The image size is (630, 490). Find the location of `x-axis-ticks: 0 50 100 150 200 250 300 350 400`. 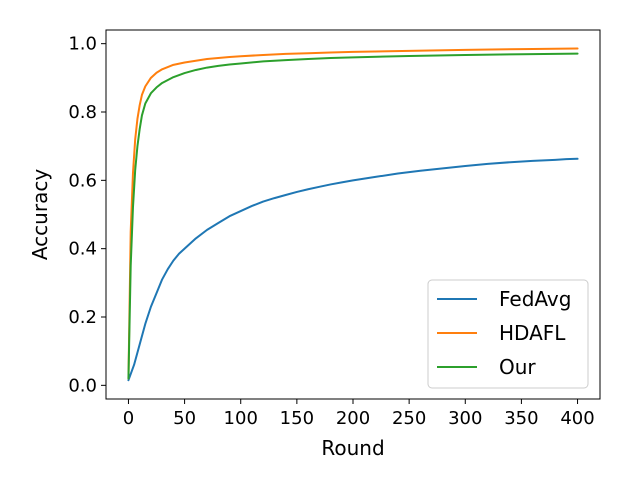

x-axis-ticks: 0 50 100 150 200 250 300 350 400 is located at coordinates (359, 414).